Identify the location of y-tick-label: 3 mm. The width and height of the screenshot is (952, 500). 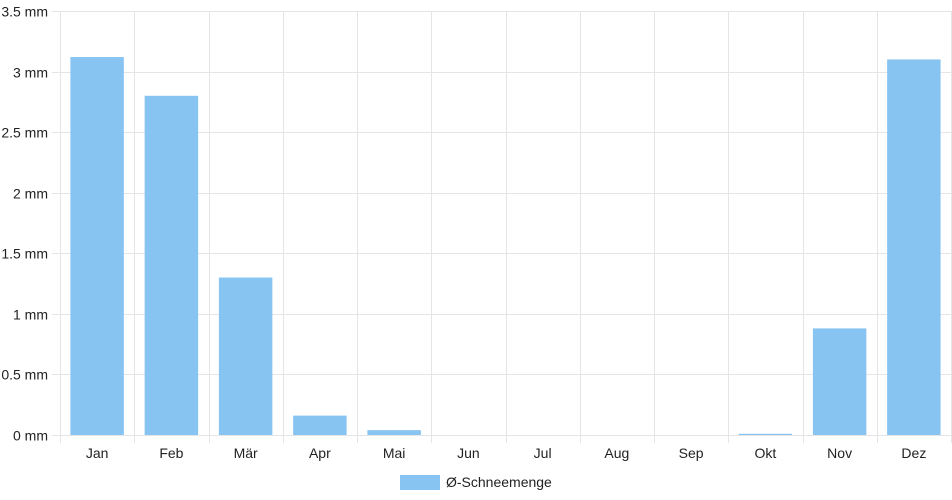
(30, 73).